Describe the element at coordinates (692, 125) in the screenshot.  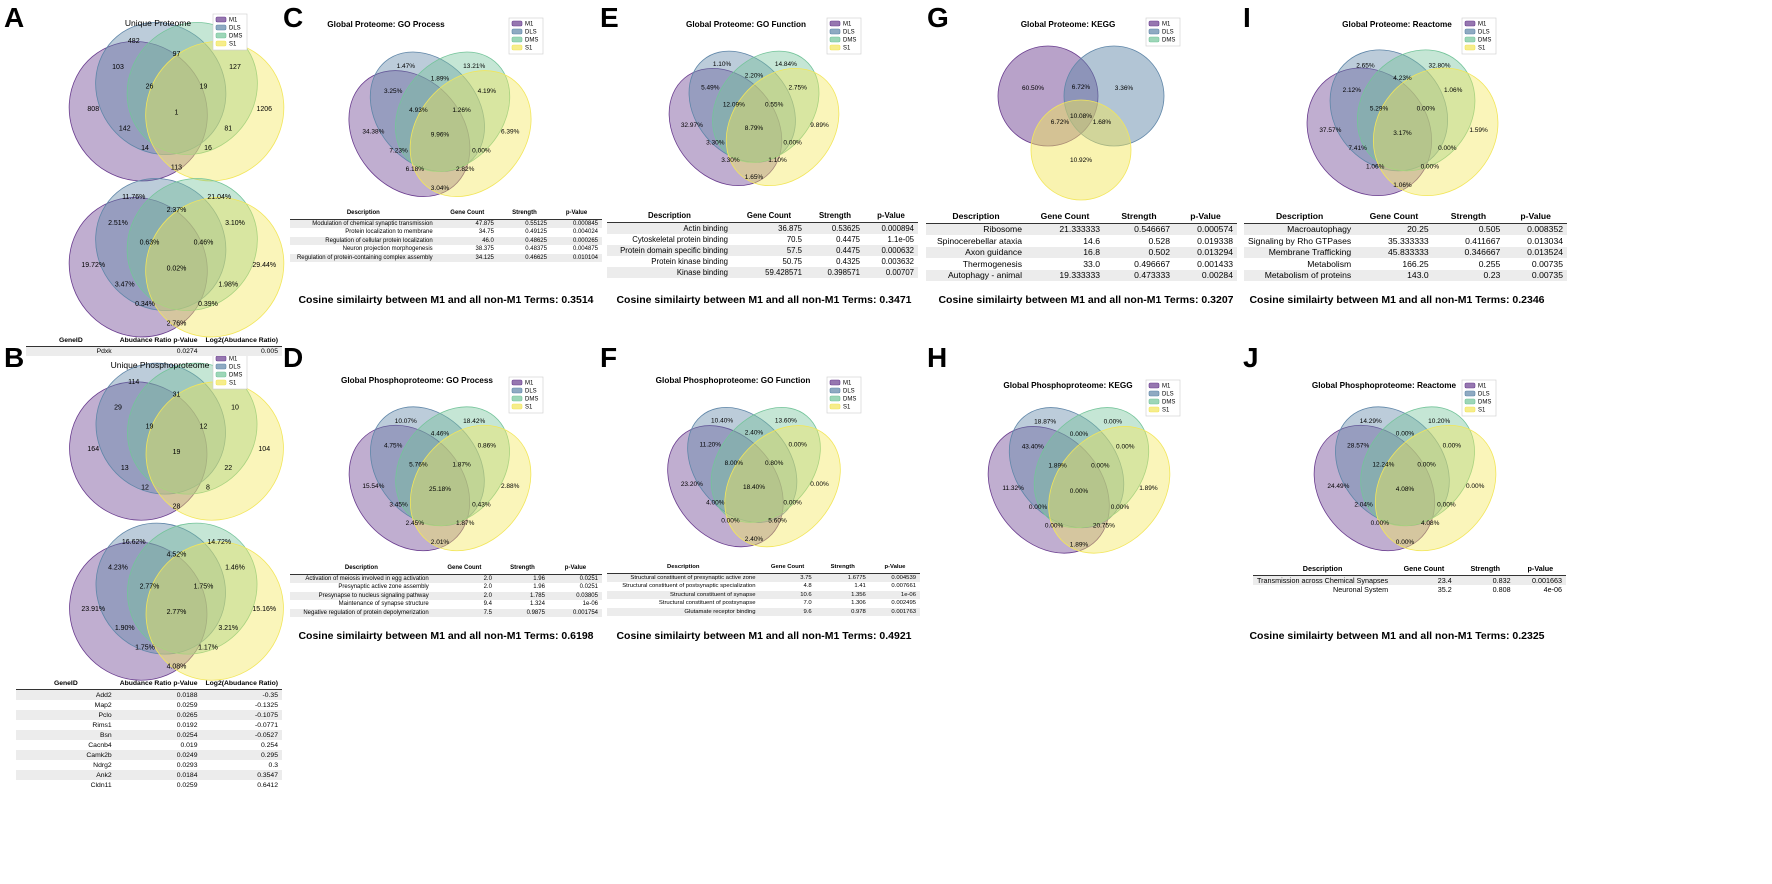
I see `venn-region-label: 32.97%` at that location.